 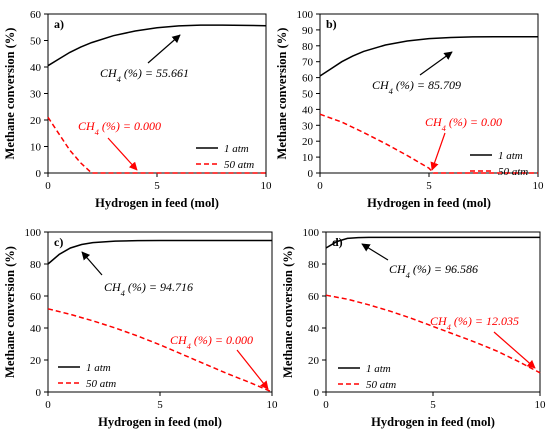 What do you see at coordinates (58, 242) in the screenshot?
I see `panel-label: c)` at bounding box center [58, 242].